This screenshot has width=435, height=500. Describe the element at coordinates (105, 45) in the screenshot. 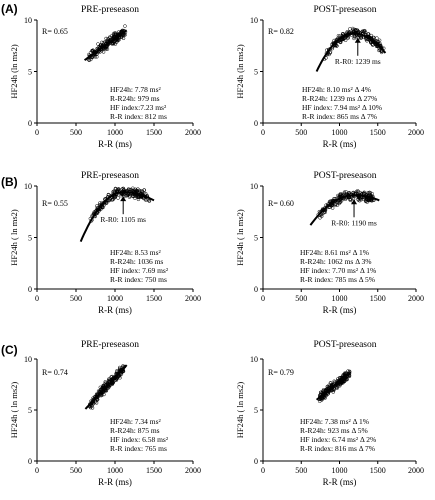

I see `fit-line` at that location.